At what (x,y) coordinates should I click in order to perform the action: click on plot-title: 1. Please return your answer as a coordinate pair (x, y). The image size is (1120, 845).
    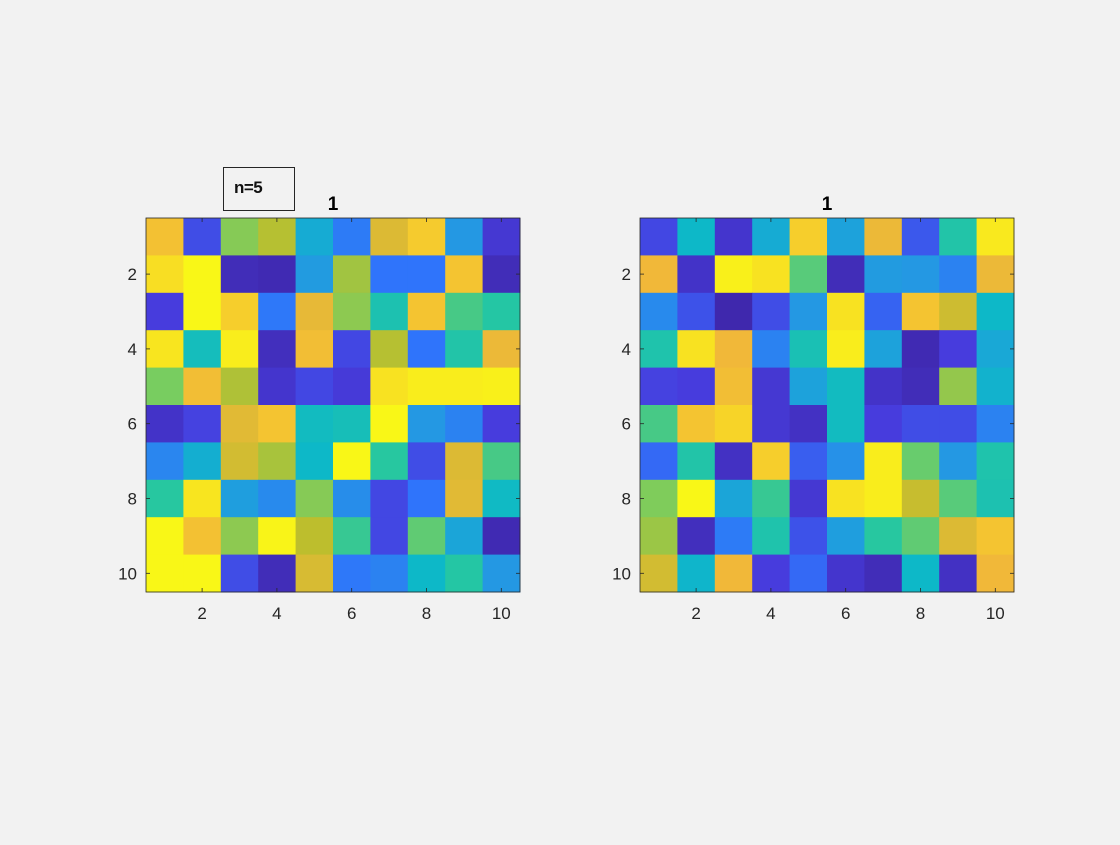
    Looking at the image, I should click on (333, 204).